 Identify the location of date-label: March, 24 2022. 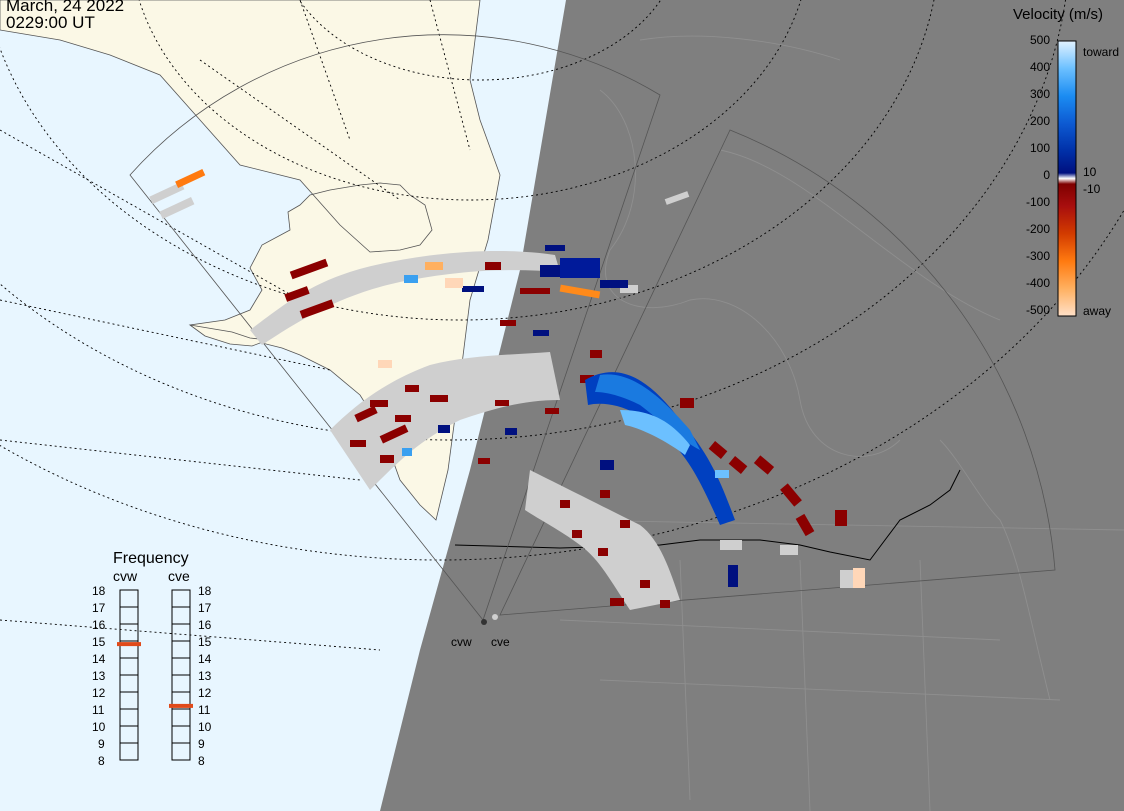
(65, 7).